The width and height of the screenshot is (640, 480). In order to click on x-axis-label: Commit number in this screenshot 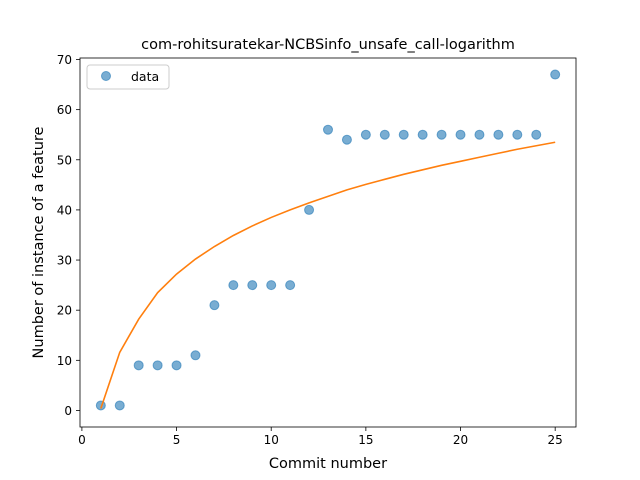, I will do `click(328, 464)`.